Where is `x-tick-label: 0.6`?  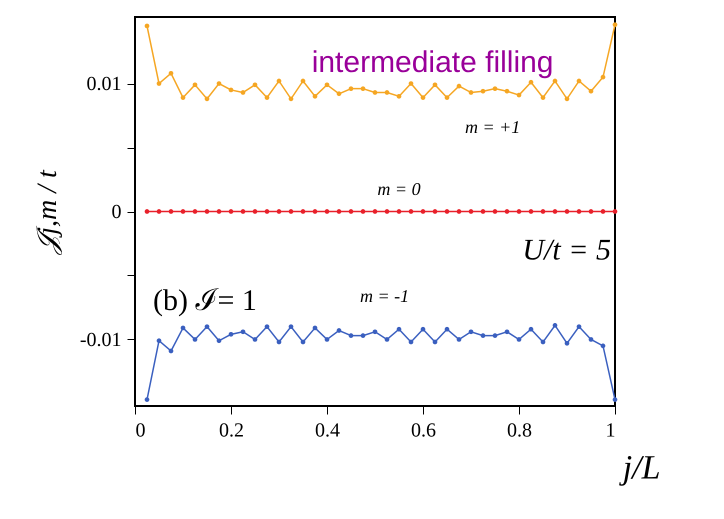 x-tick-label: 0.6 is located at coordinates (423, 431).